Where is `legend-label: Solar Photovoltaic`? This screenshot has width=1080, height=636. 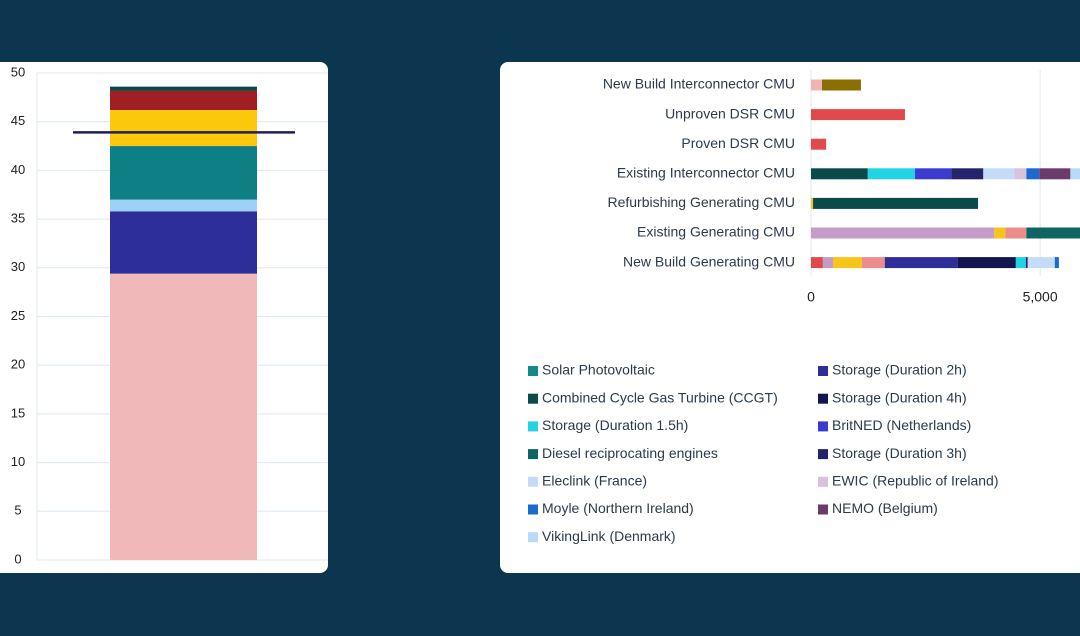 legend-label: Solar Photovoltaic is located at coordinates (598, 370).